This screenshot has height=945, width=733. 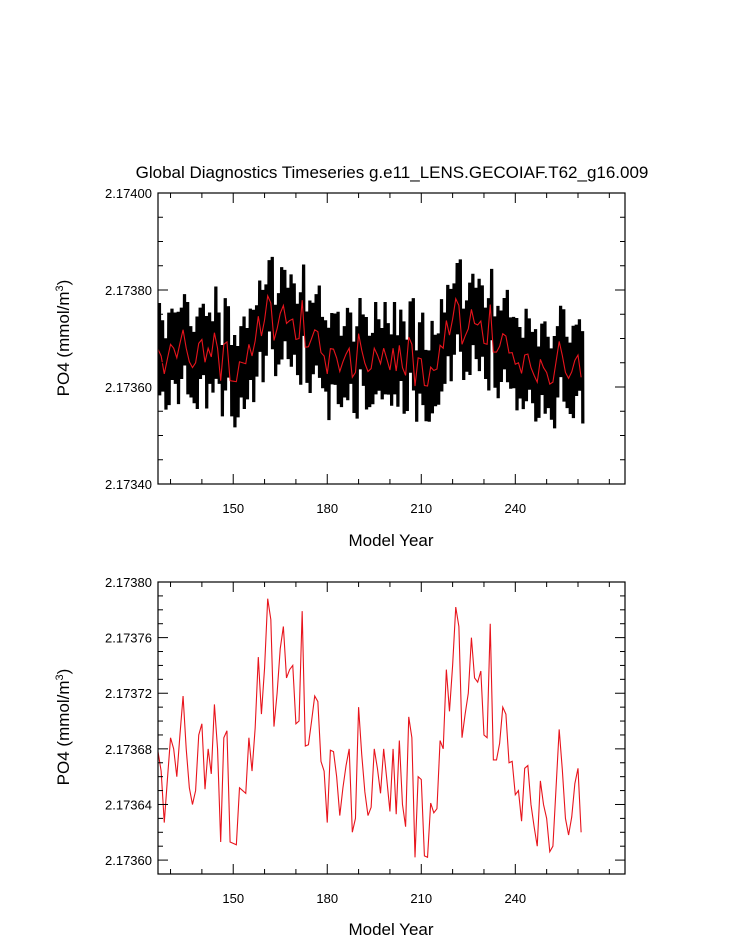 What do you see at coordinates (63, 727) in the screenshot?
I see `y-axis-title-bottom: PO4 (mmol/m3)` at bounding box center [63, 727].